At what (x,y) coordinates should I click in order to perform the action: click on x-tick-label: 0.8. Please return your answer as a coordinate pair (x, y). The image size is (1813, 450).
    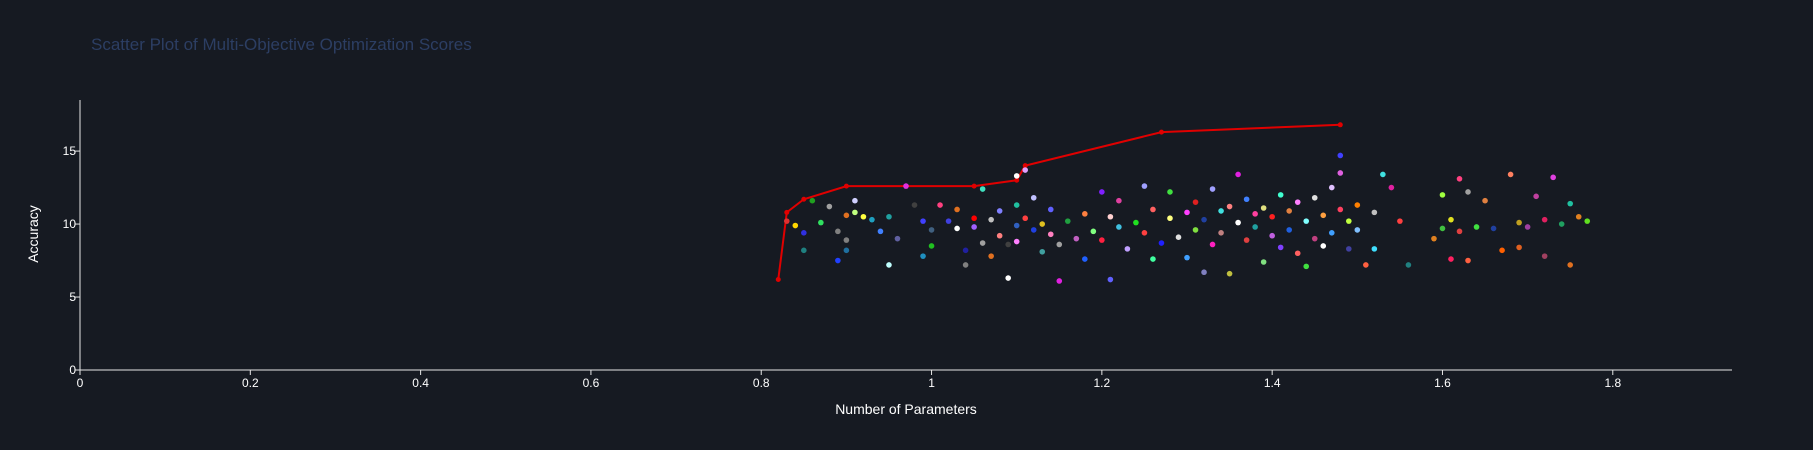
    Looking at the image, I should click on (761, 383).